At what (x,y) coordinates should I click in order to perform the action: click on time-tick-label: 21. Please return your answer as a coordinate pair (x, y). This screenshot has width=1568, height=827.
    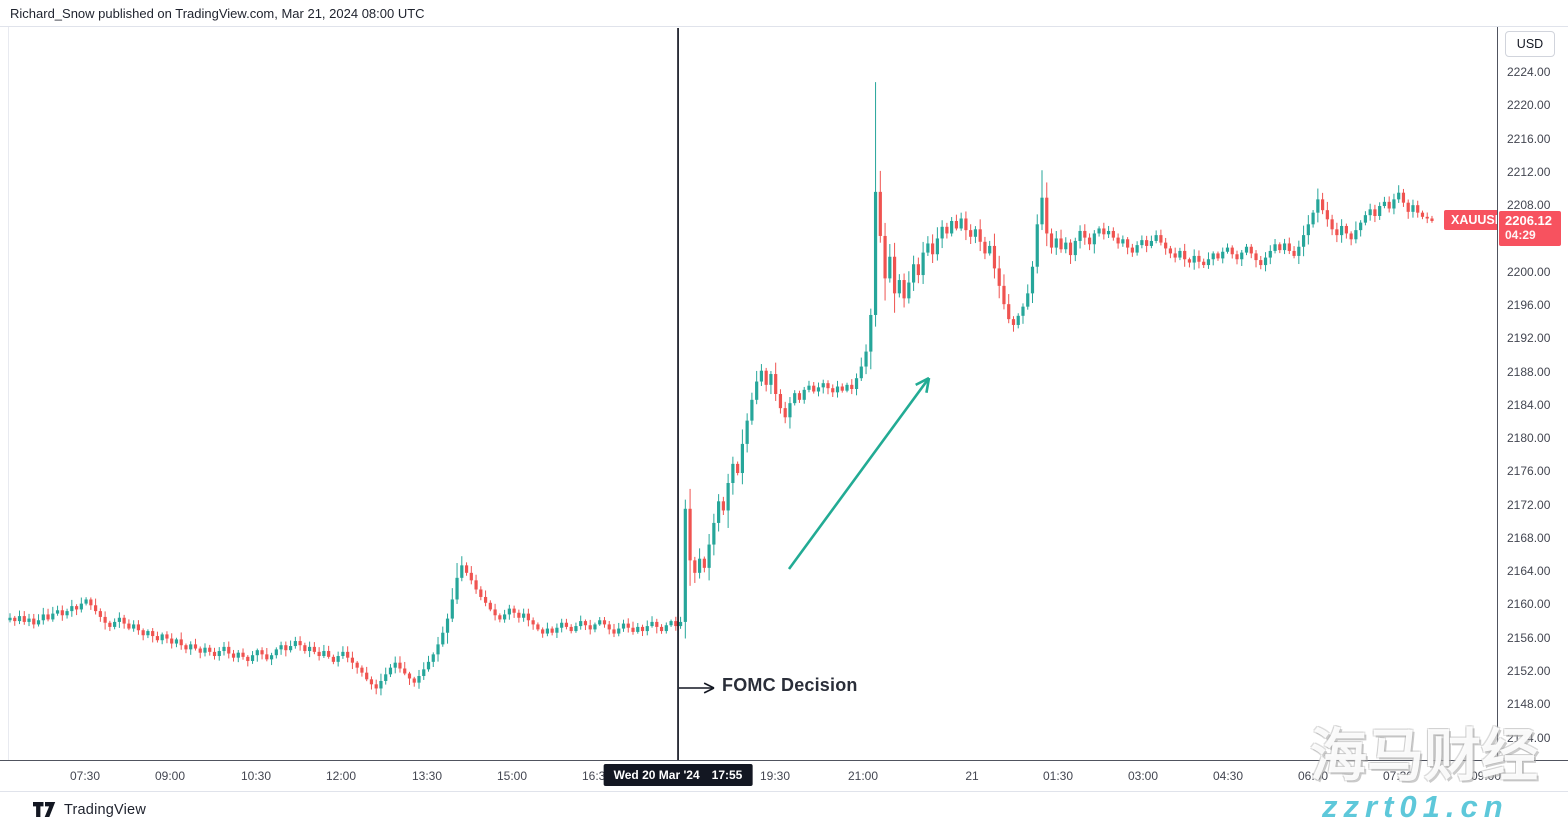
    Looking at the image, I should click on (972, 776).